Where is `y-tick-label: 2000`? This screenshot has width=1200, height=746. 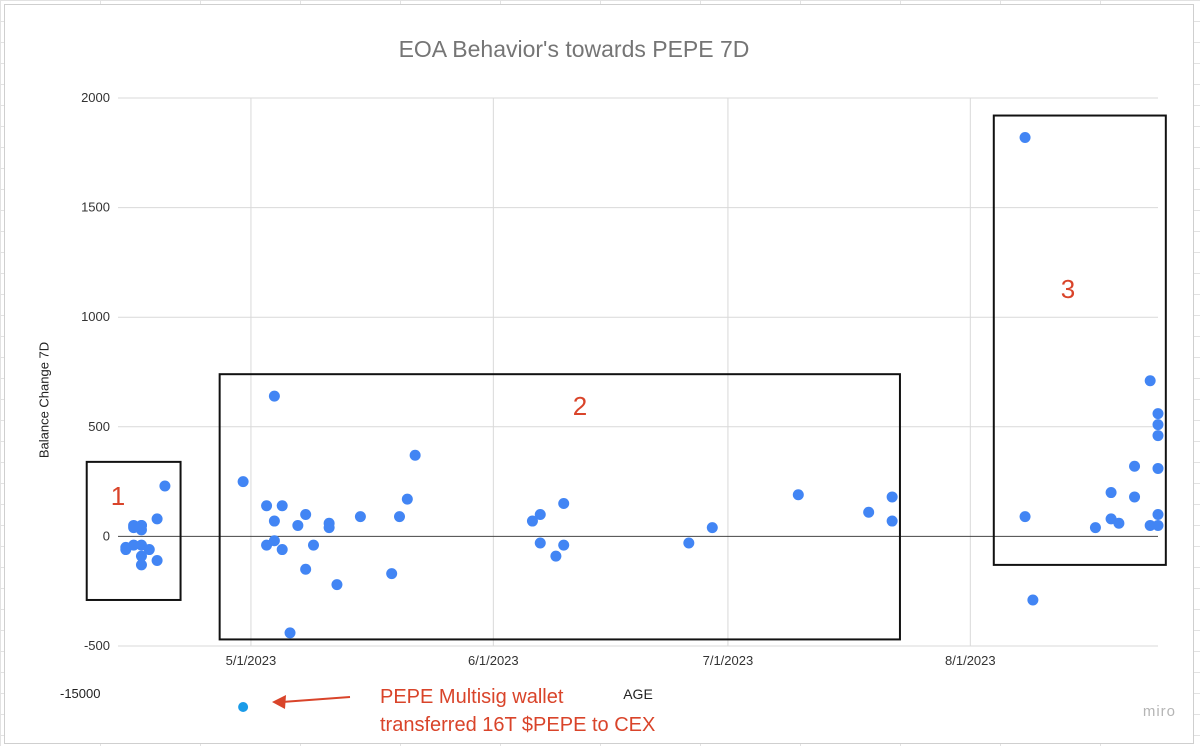 y-tick-label: 2000 is located at coordinates (95, 97).